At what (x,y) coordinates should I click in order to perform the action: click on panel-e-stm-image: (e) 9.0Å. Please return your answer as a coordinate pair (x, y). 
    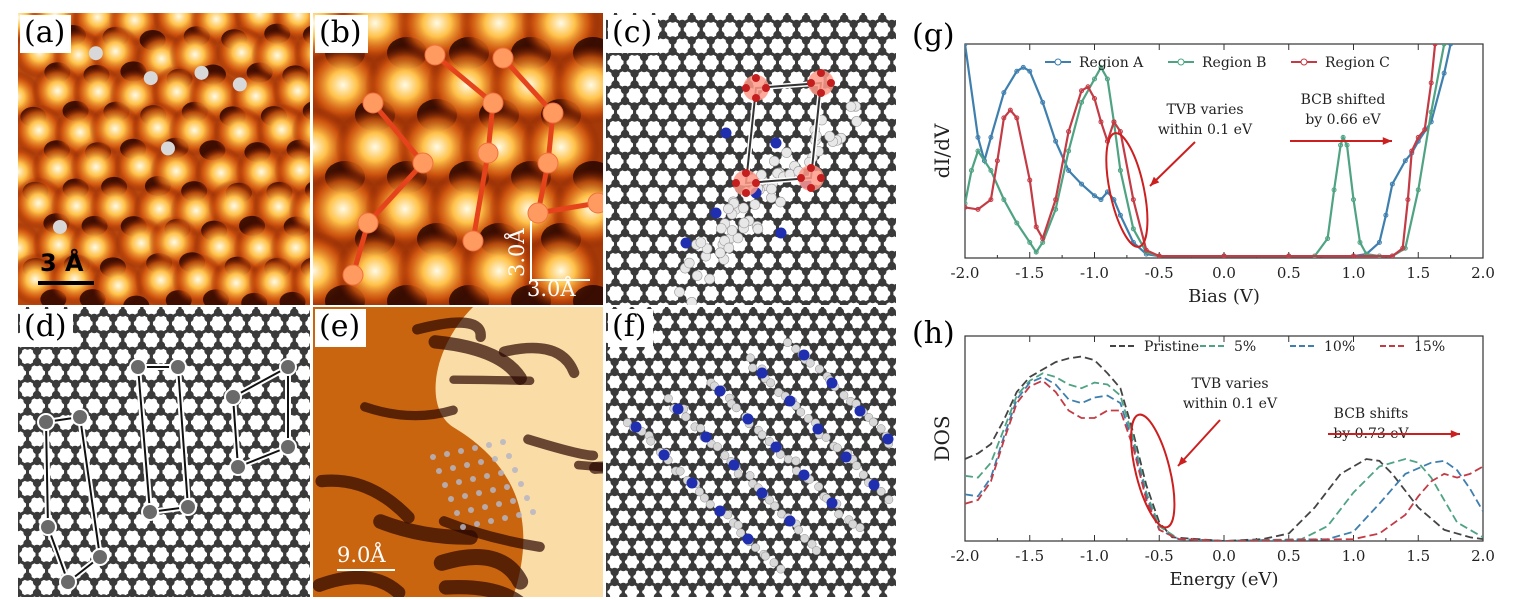
    Looking at the image, I should click on (458, 452).